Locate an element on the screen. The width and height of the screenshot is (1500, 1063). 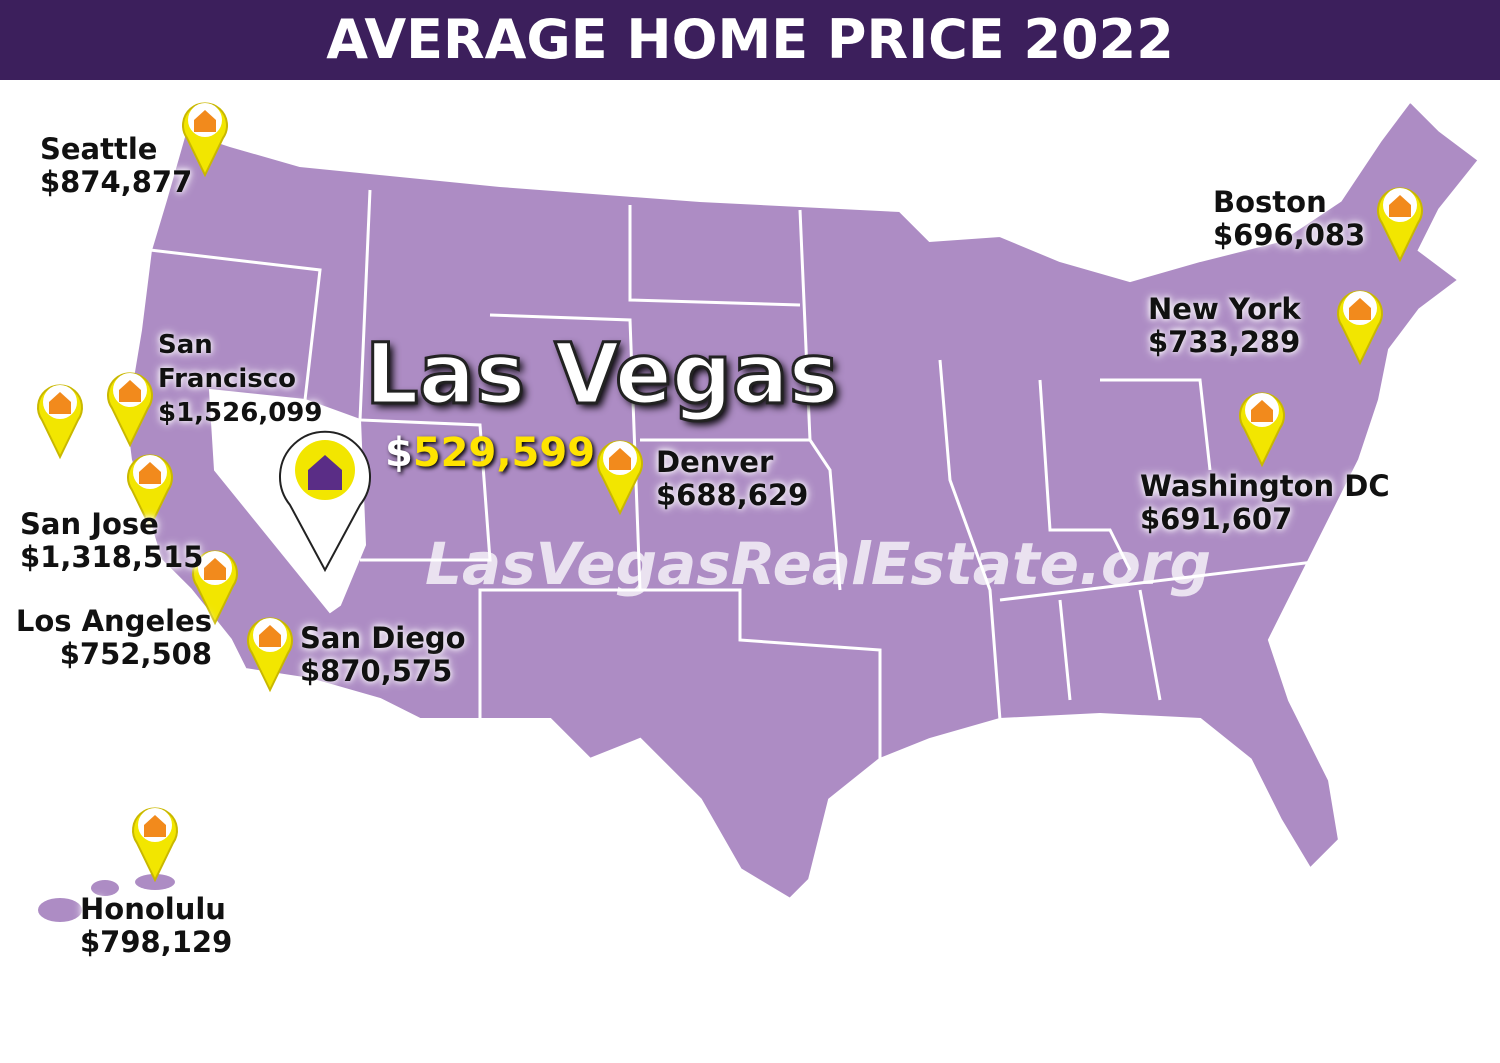
city-name: San Diego is located at coordinates (383, 638).